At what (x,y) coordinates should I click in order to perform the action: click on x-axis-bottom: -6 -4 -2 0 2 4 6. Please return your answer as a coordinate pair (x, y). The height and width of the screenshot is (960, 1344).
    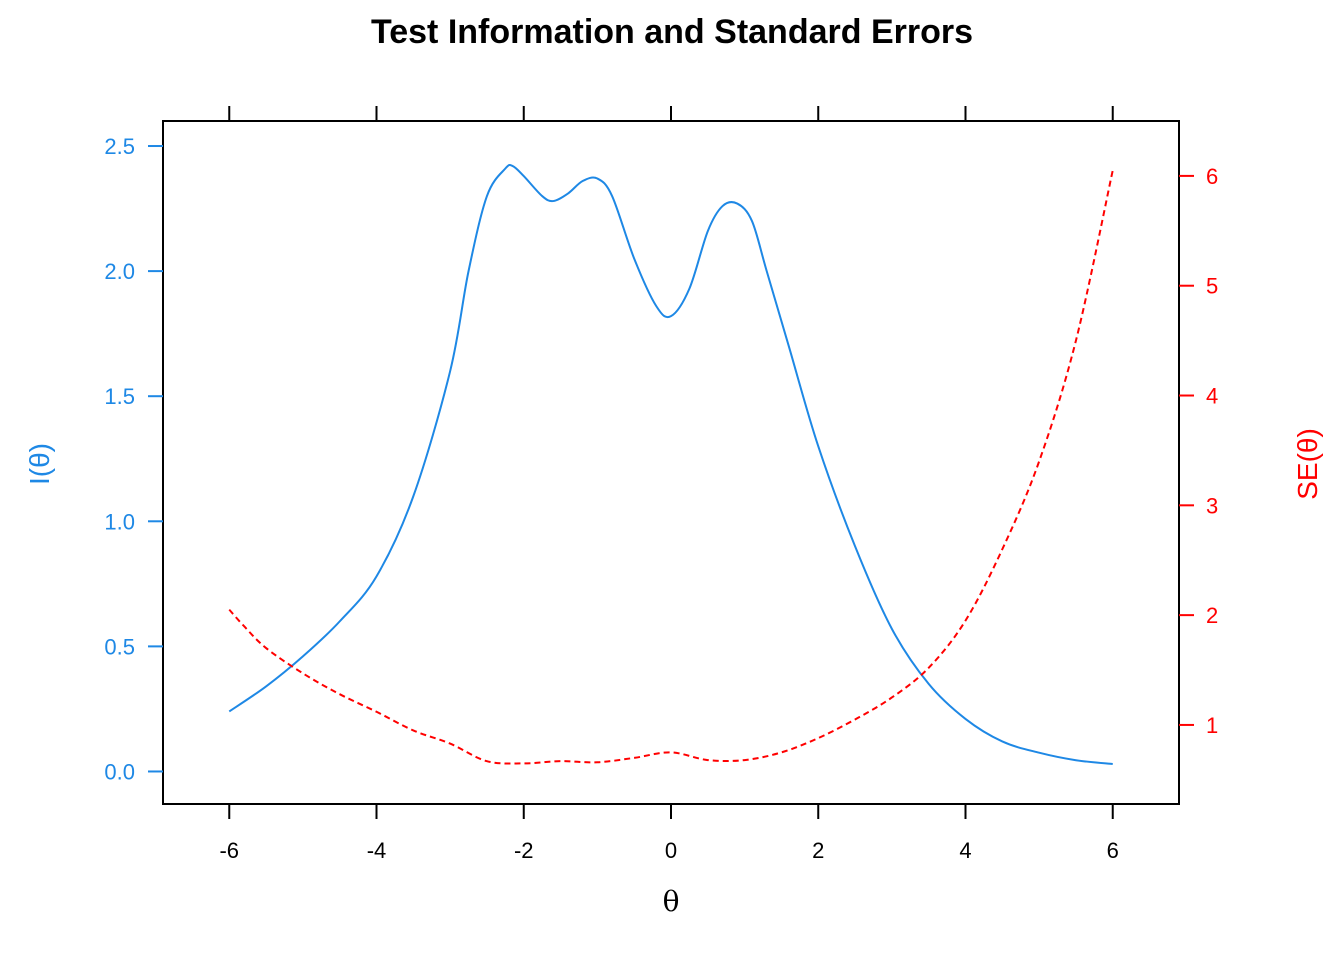
    Looking at the image, I should click on (669, 833).